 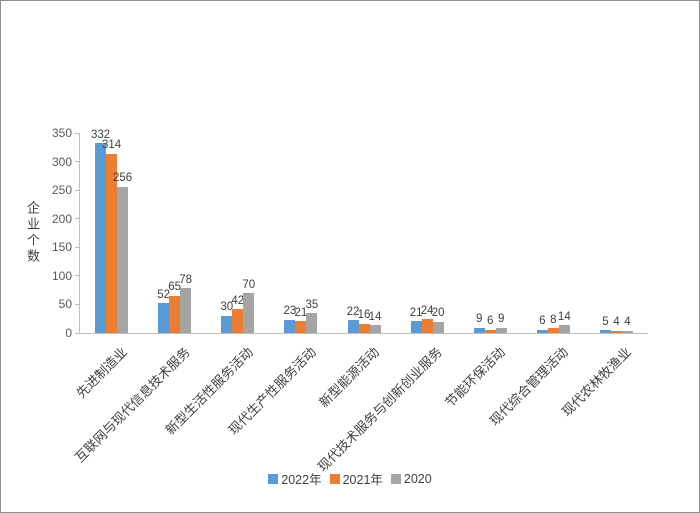 What do you see at coordinates (375, 329) in the screenshot?
I see `bar-series3-cat5` at bounding box center [375, 329].